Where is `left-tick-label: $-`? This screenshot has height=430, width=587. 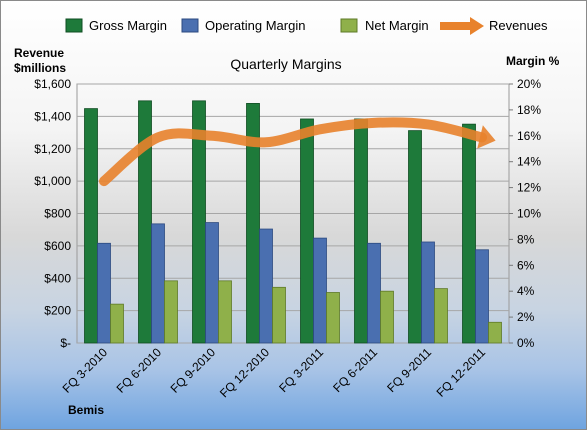 left-tick-label: $- is located at coordinates (65, 343).